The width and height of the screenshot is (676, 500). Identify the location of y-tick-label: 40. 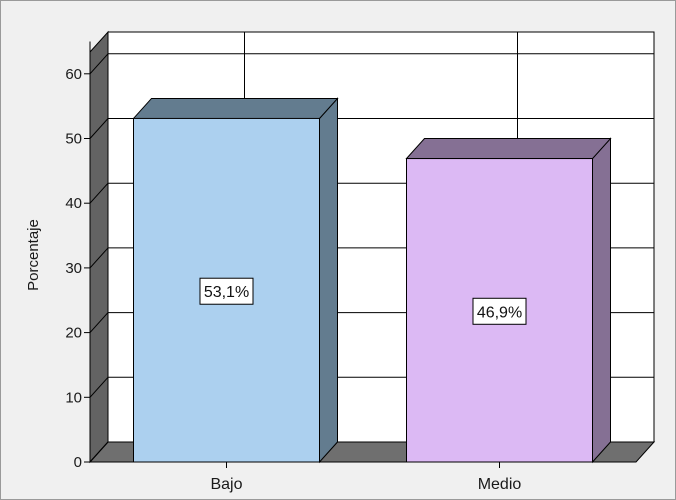
(73, 203).